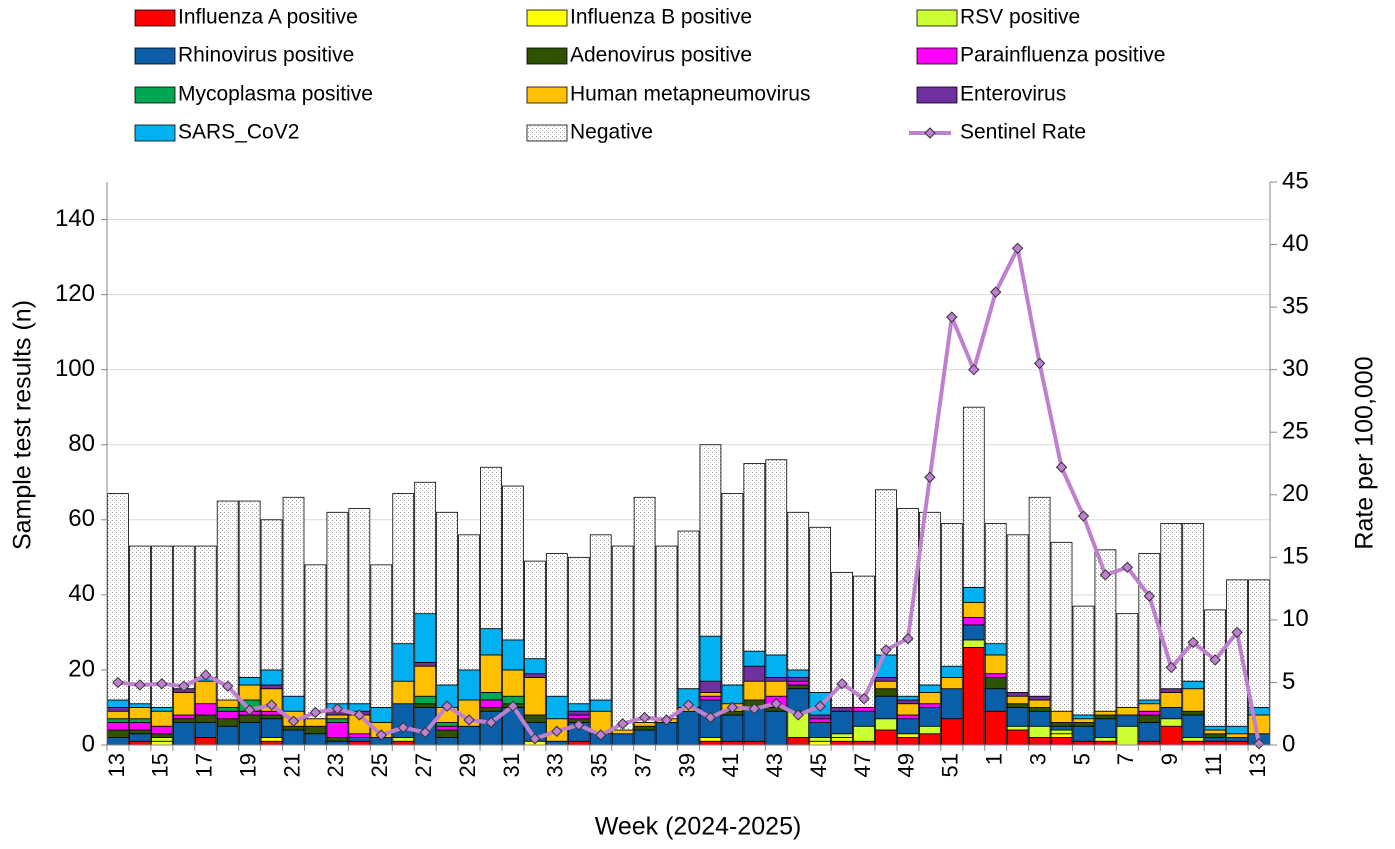 The height and width of the screenshot is (849, 1395). Describe the element at coordinates (116, 765) in the screenshot. I see `x-tick-label: 13` at that location.